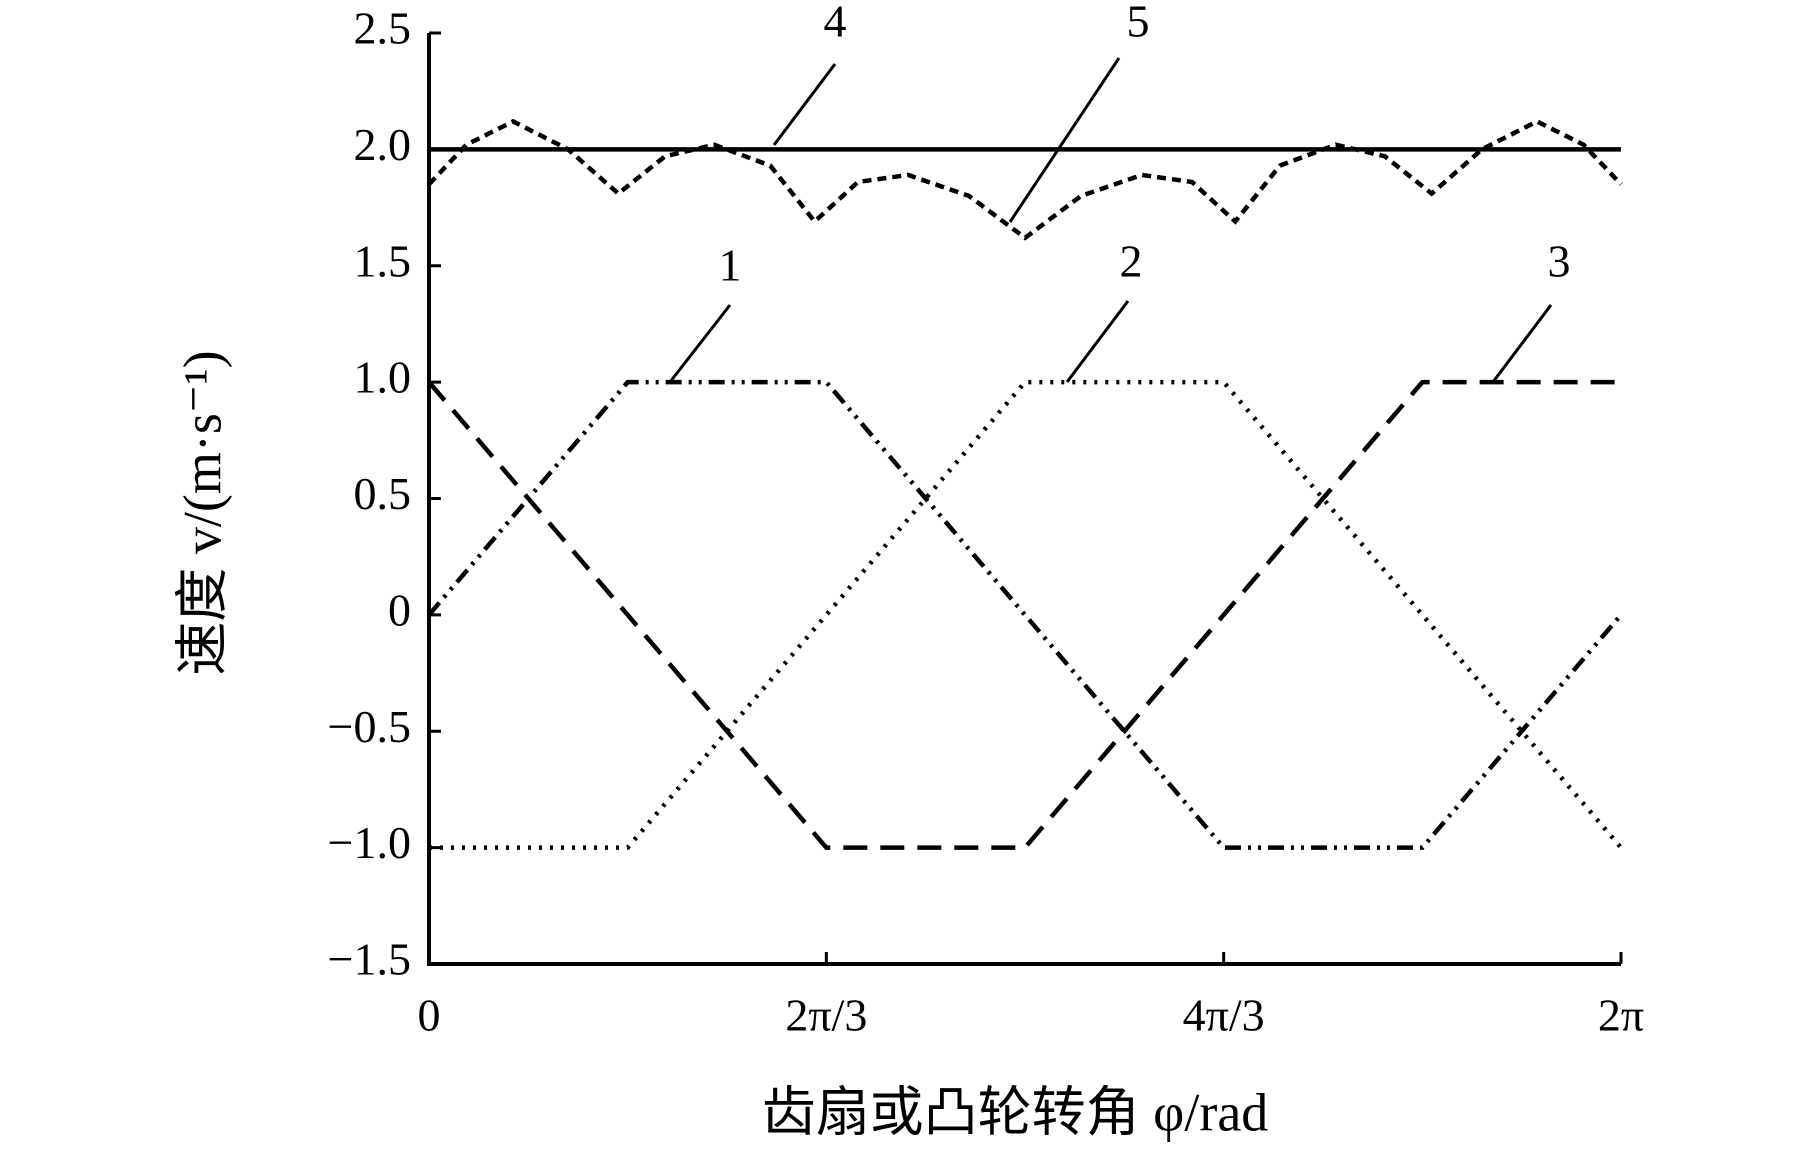 The width and height of the screenshot is (1819, 1149). What do you see at coordinates (369, 726) in the screenshot?
I see `y-tick-label: −0.5` at bounding box center [369, 726].